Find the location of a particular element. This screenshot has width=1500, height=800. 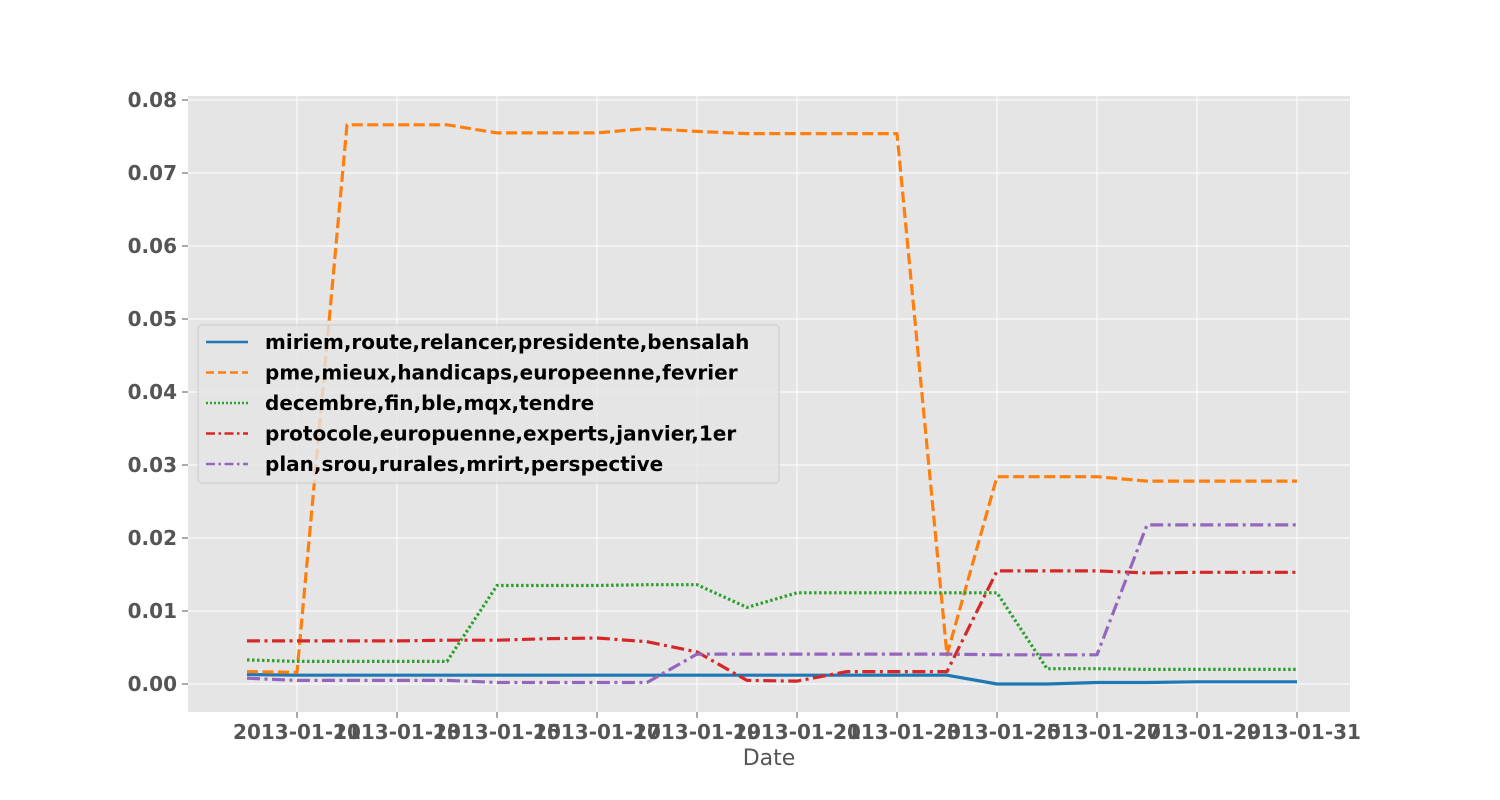

y-tick-label: 0.03 is located at coordinates (152, 465).